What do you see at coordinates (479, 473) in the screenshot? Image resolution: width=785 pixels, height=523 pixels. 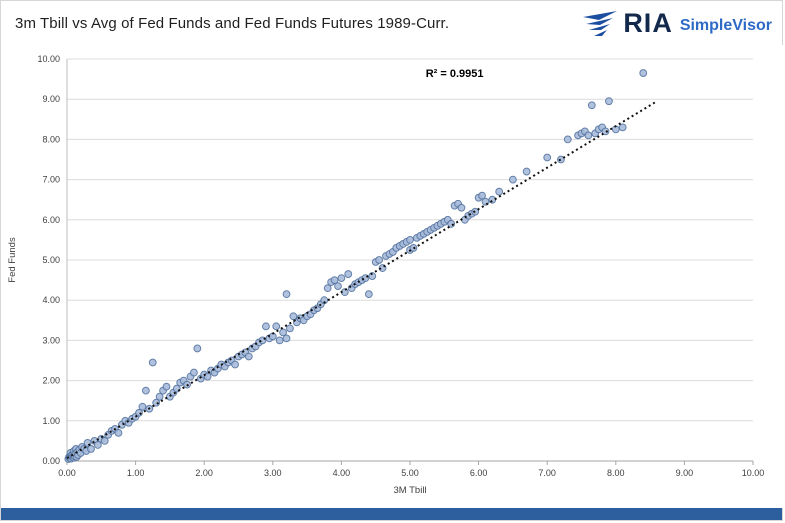 I see `x-tick-label: 6.00` at bounding box center [479, 473].